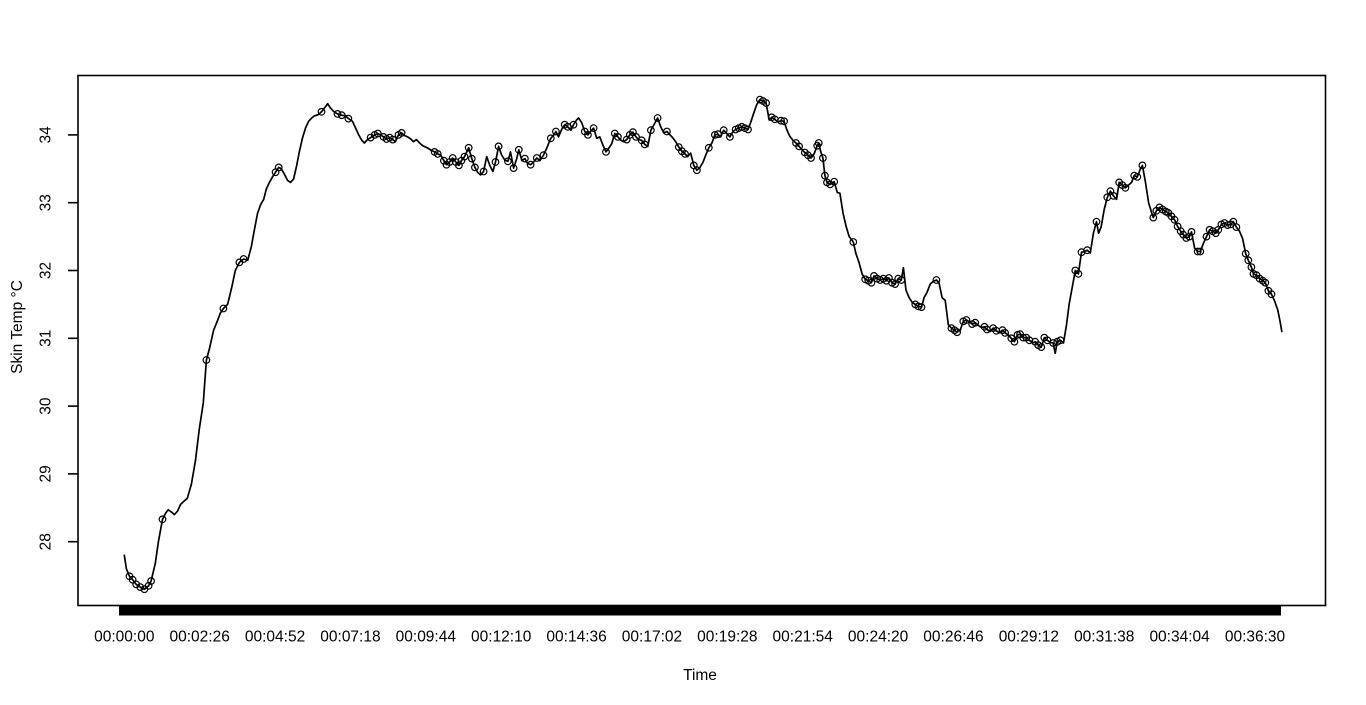  What do you see at coordinates (46, 135) in the screenshot?
I see `y-tick-label: 34` at bounding box center [46, 135].